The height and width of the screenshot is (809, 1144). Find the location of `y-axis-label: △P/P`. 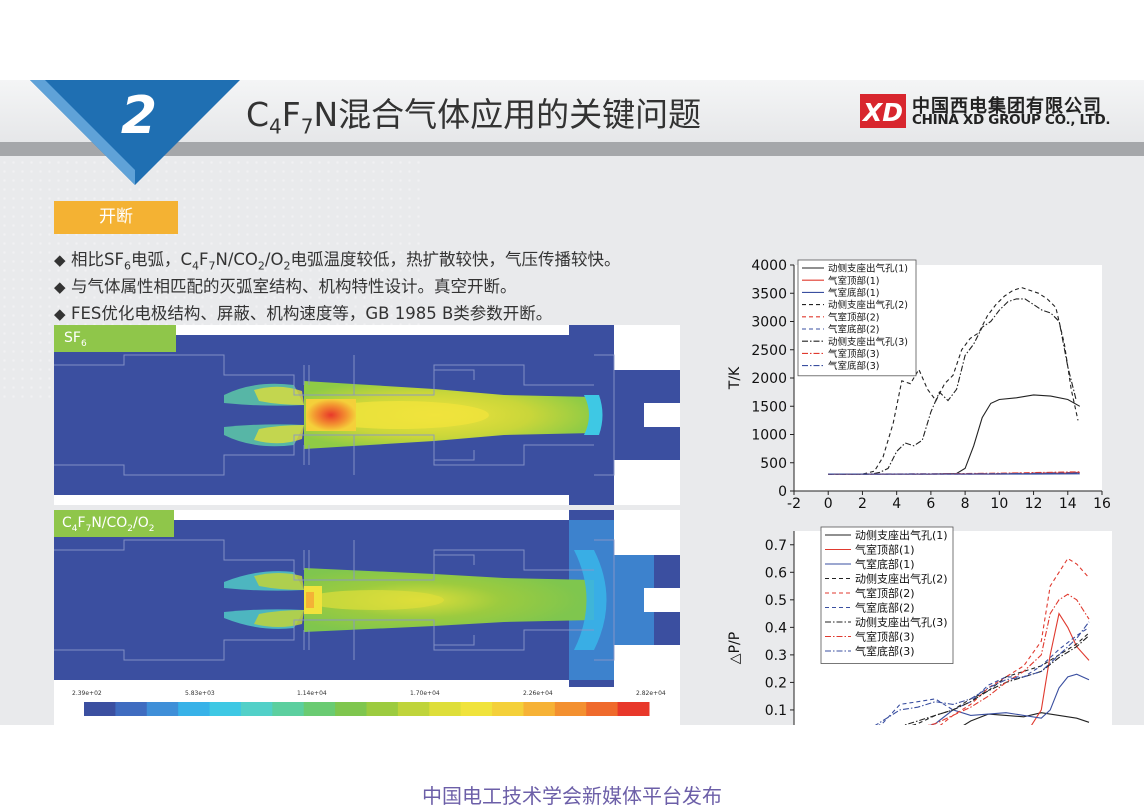

y-axis-label: △P/P is located at coordinates (735, 648).